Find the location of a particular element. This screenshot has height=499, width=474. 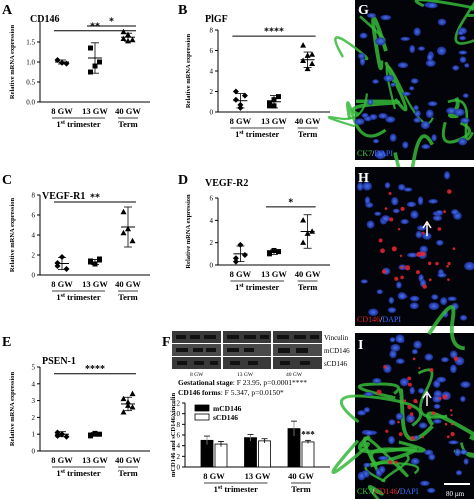

blot-label-mcd146: mCD146 is located at coordinates (337, 351).